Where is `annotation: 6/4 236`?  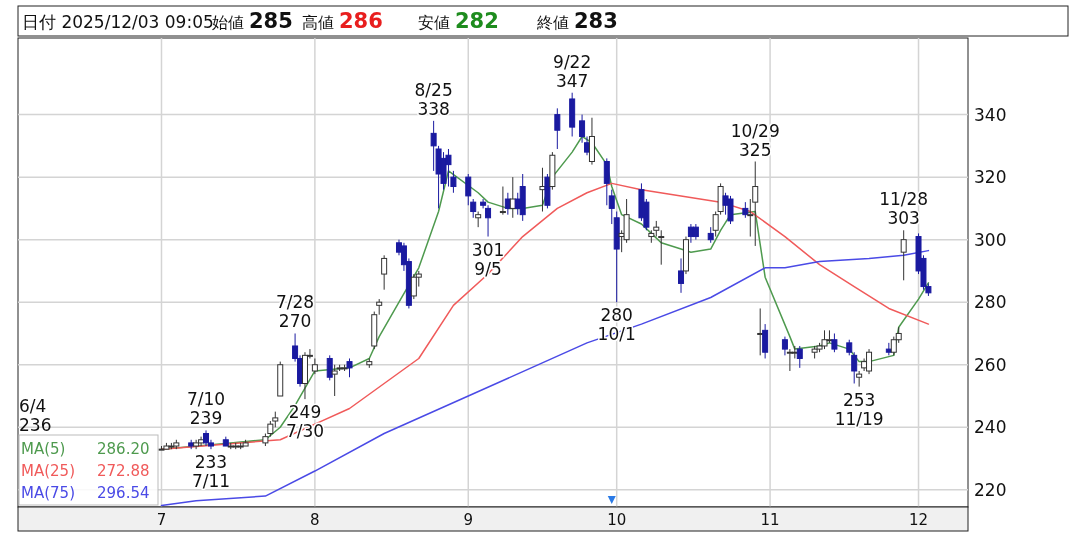
annotation: 6/4 236 is located at coordinates (35, 415).